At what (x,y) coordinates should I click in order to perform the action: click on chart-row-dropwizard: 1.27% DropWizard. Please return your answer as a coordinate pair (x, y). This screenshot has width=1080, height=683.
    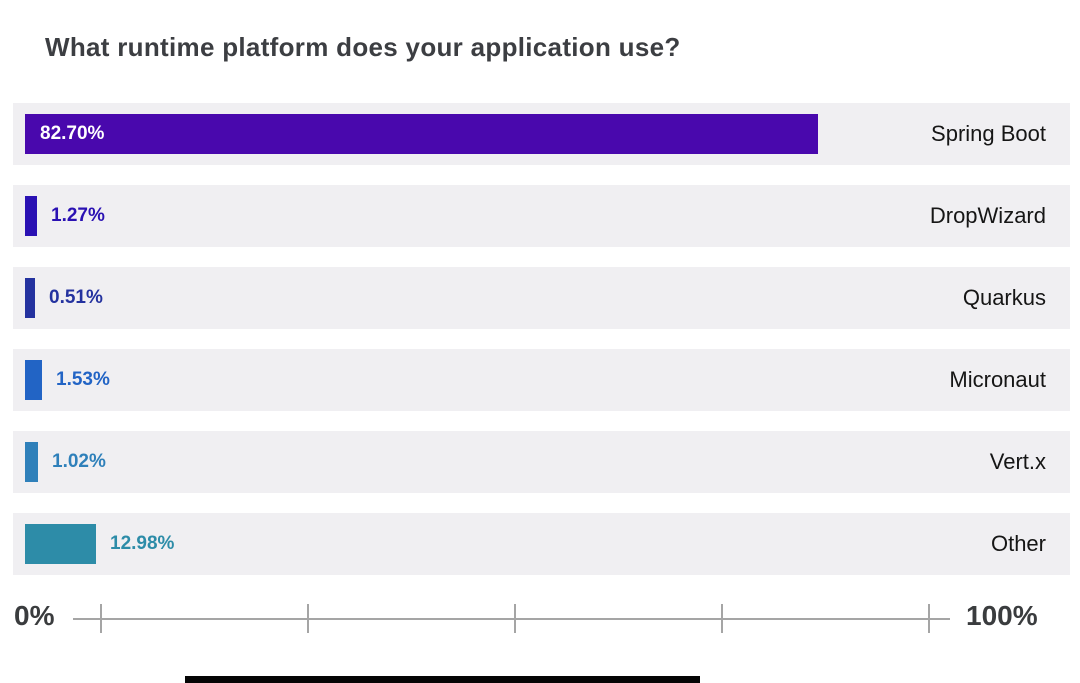
    Looking at the image, I should click on (541, 216).